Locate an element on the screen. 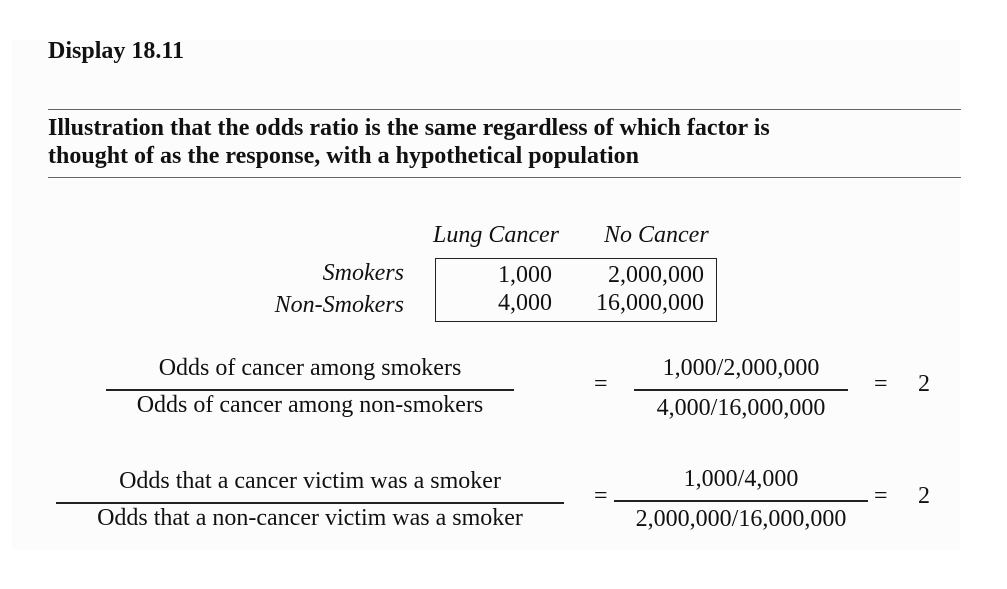 The image size is (1007, 589). equation-1-lhs-denominator: Odds of cancer among non-smokers is located at coordinates (310, 405).